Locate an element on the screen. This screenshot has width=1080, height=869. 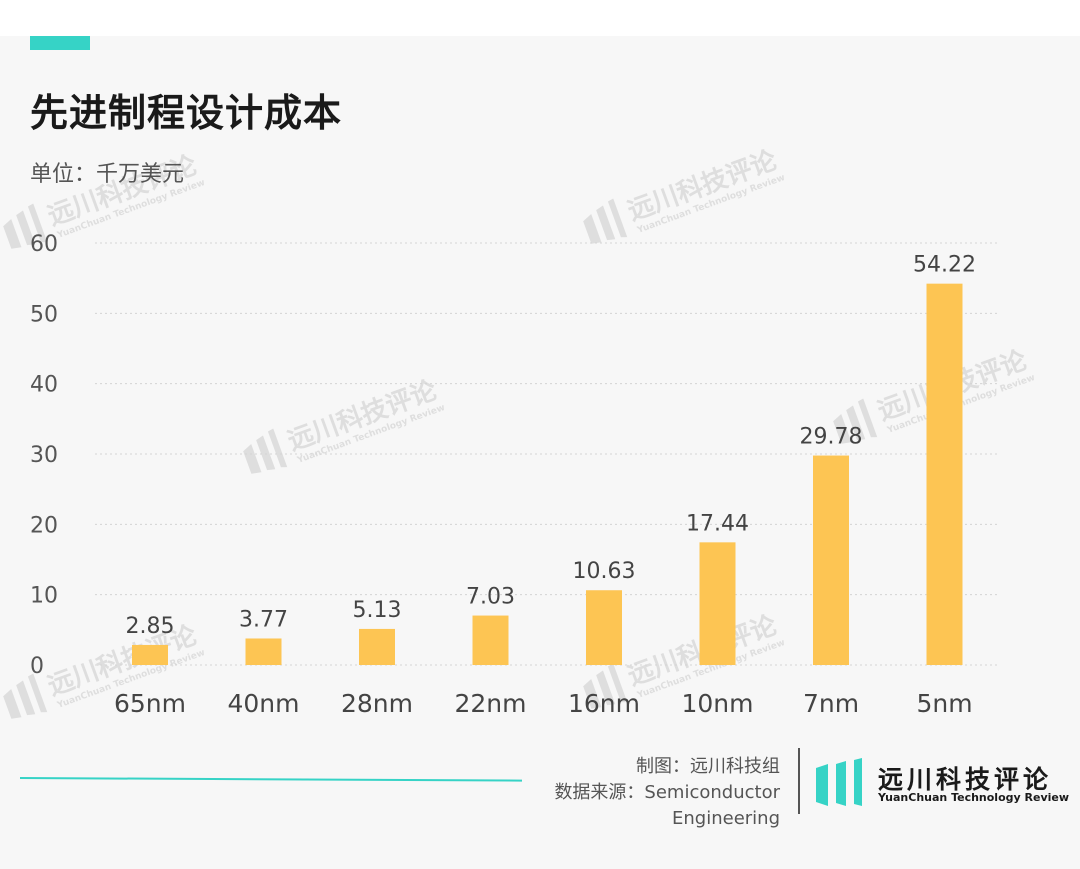
bar-value-label: 7.03 is located at coordinates (490, 597).